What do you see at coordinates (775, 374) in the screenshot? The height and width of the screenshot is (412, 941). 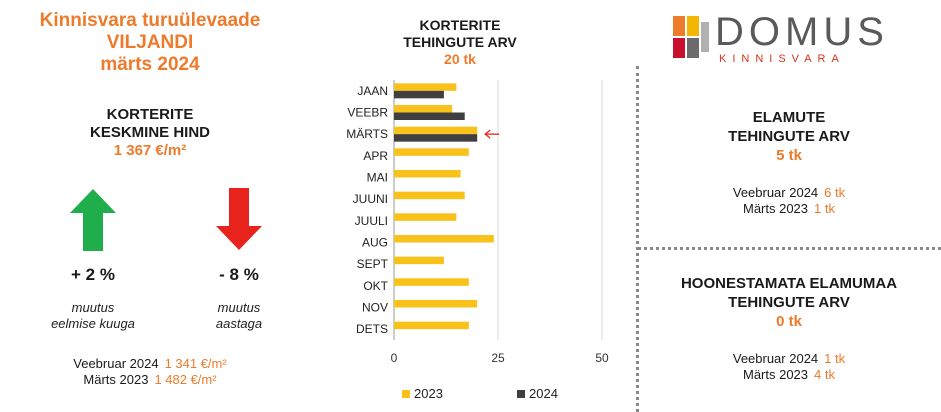 I see `land-compare-label: Märts 2023` at bounding box center [775, 374].